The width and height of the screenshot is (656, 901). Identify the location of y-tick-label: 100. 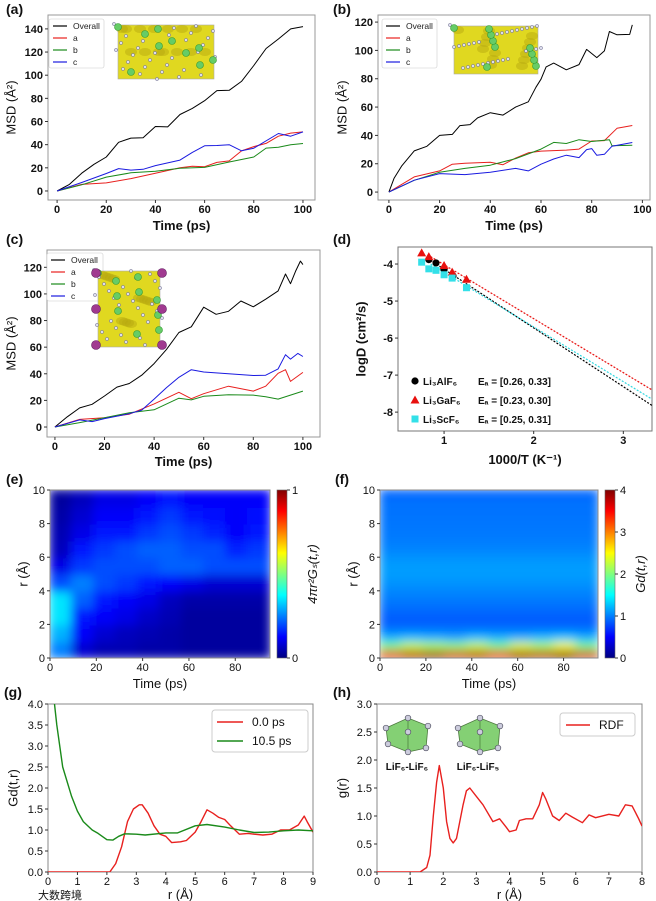
(34, 76).